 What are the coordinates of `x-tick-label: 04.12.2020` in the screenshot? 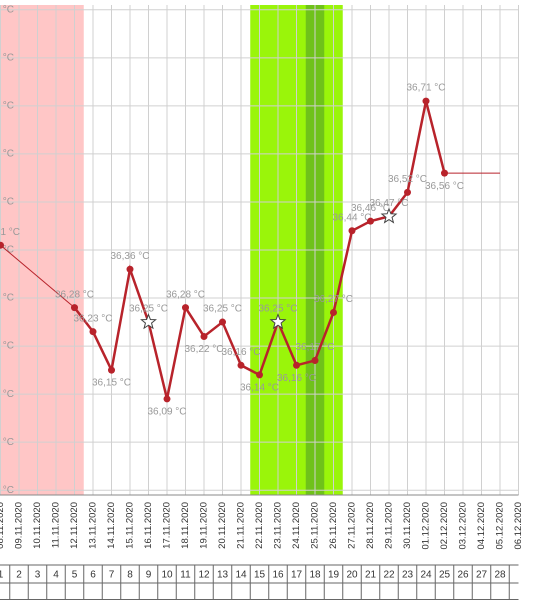 It's located at (481, 526).